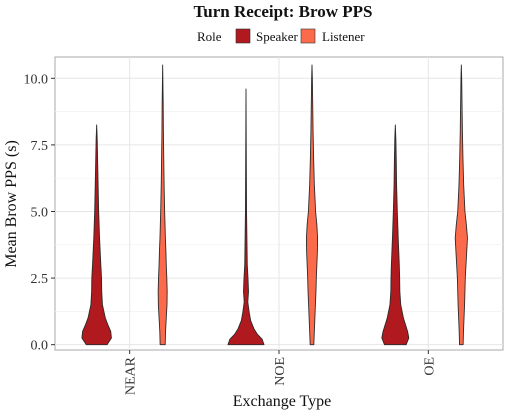  Describe the element at coordinates (40, 146) in the screenshot. I see `y-tick-label: 7.5` at that location.